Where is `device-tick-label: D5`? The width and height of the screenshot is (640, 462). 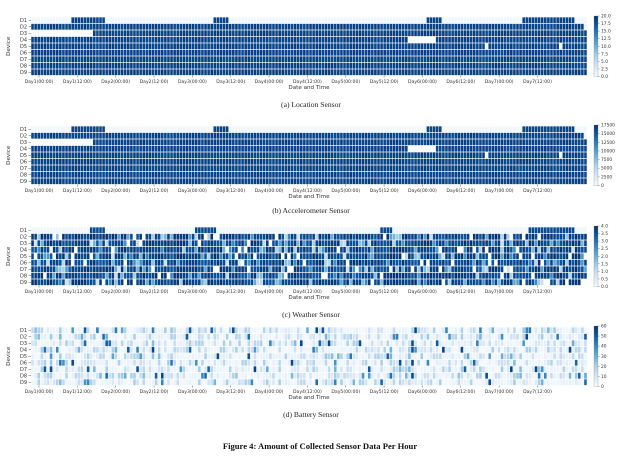
device-tick-label: D5 is located at coordinates (23, 257).